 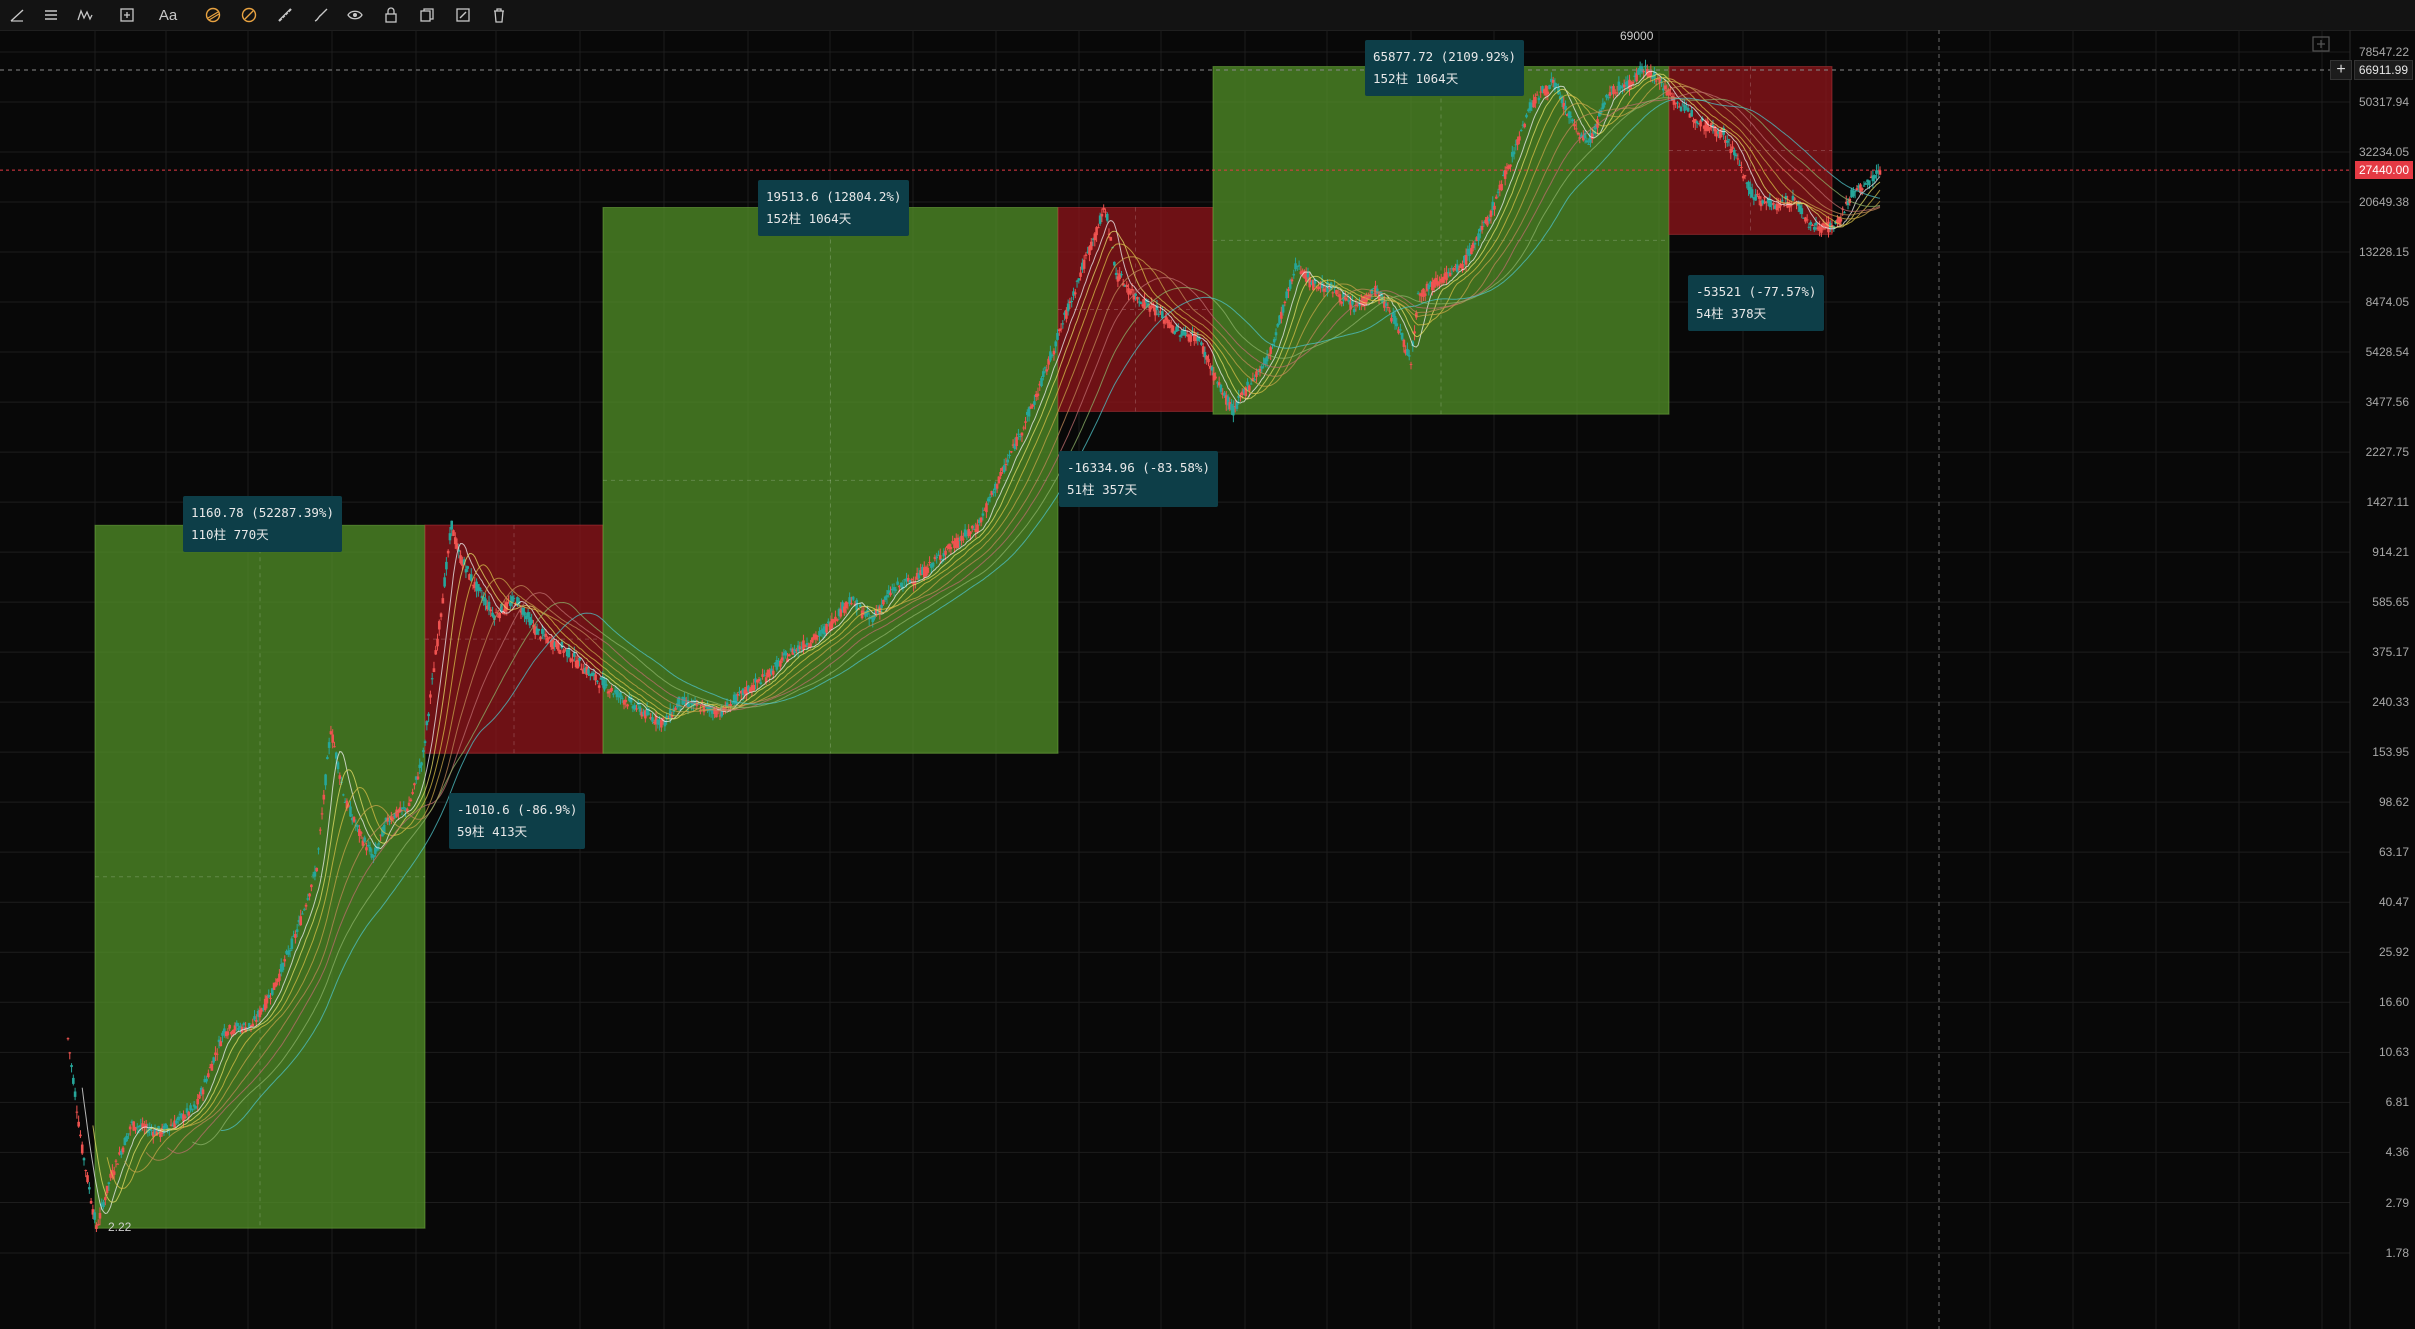 I want to click on hover-price-tag: 66911.99, so click(x=2383, y=70).